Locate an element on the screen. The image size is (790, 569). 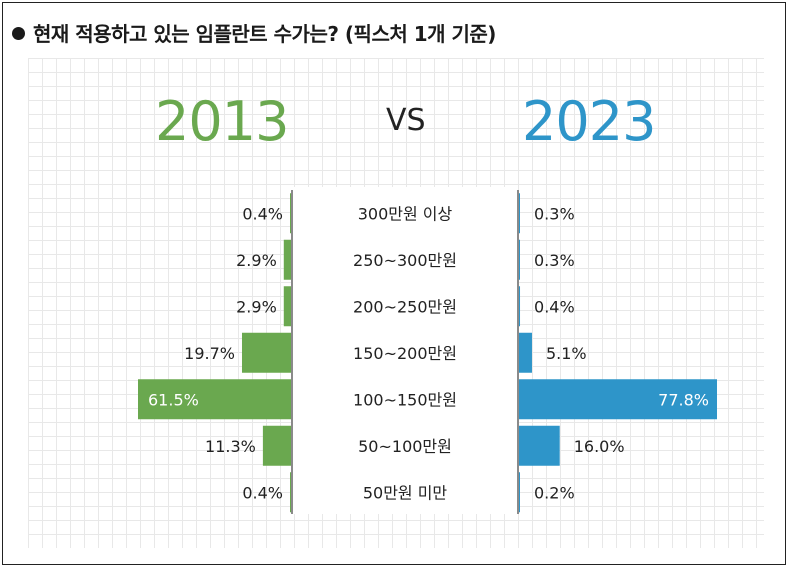
value-label-2013: 11.3% is located at coordinates (230, 446).